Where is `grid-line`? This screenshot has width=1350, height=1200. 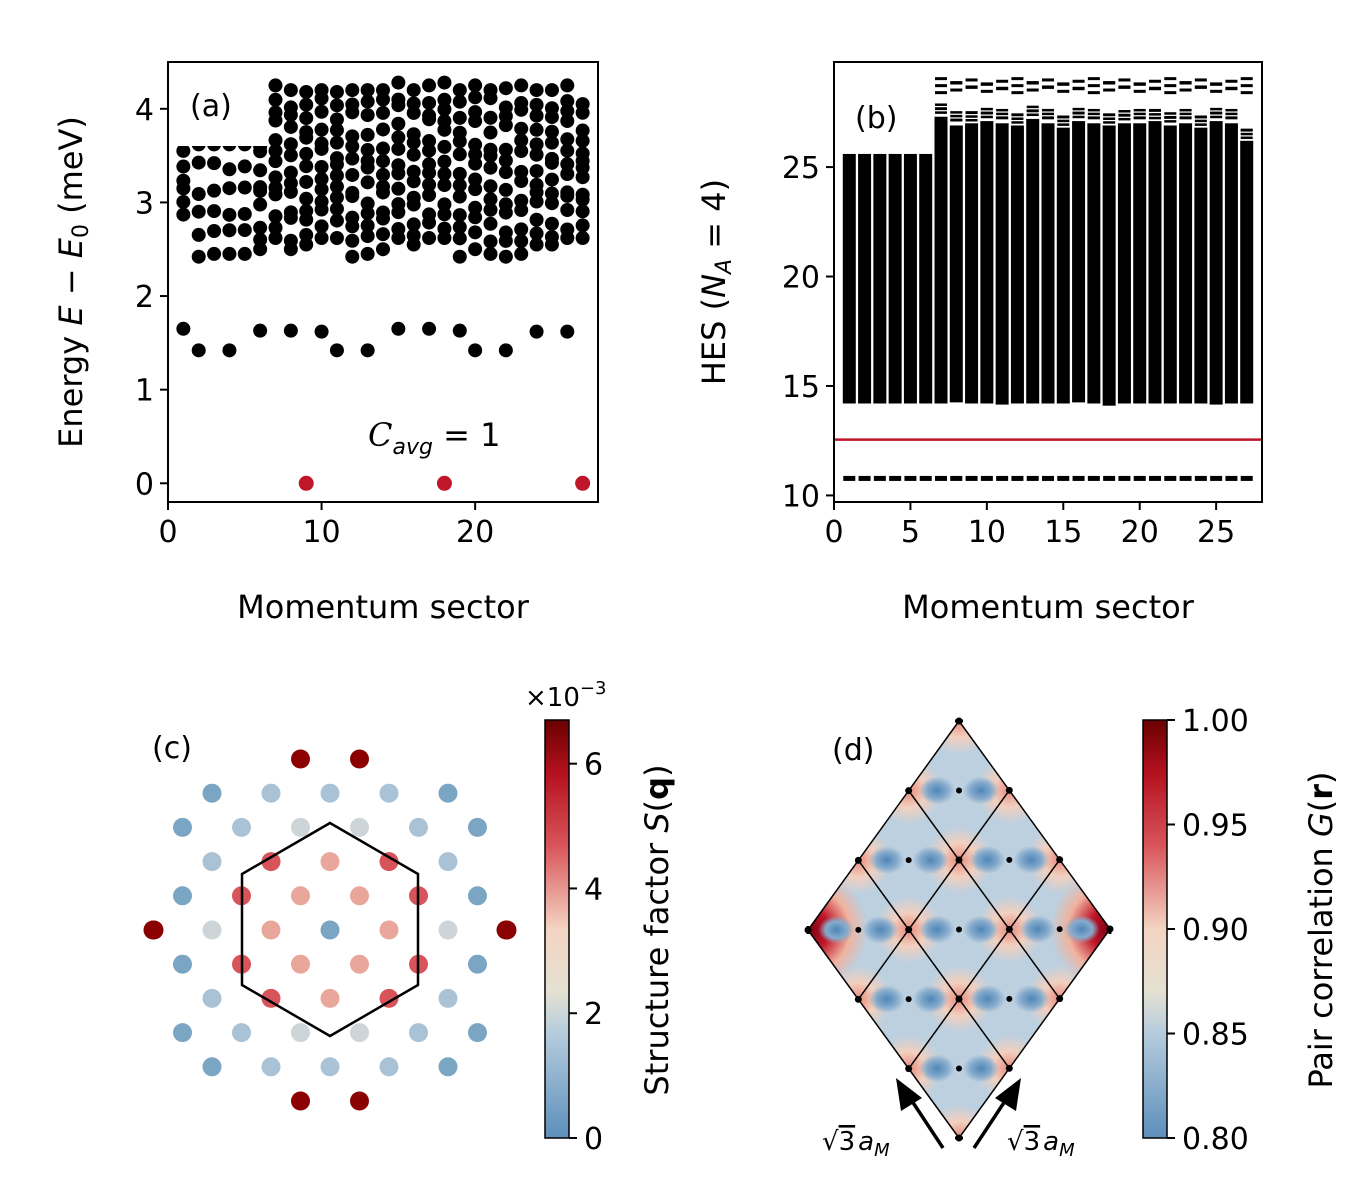
grid-line is located at coordinates (1034, 1033).